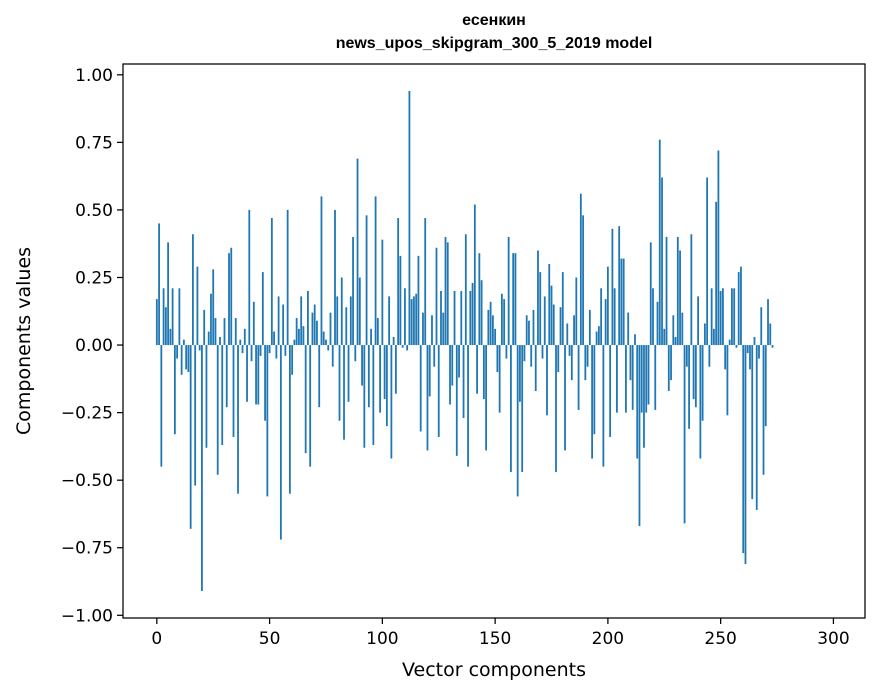 The height and width of the screenshot is (696, 880). What do you see at coordinates (94, 211) in the screenshot?
I see `y-tick-label: 0.50` at bounding box center [94, 211].